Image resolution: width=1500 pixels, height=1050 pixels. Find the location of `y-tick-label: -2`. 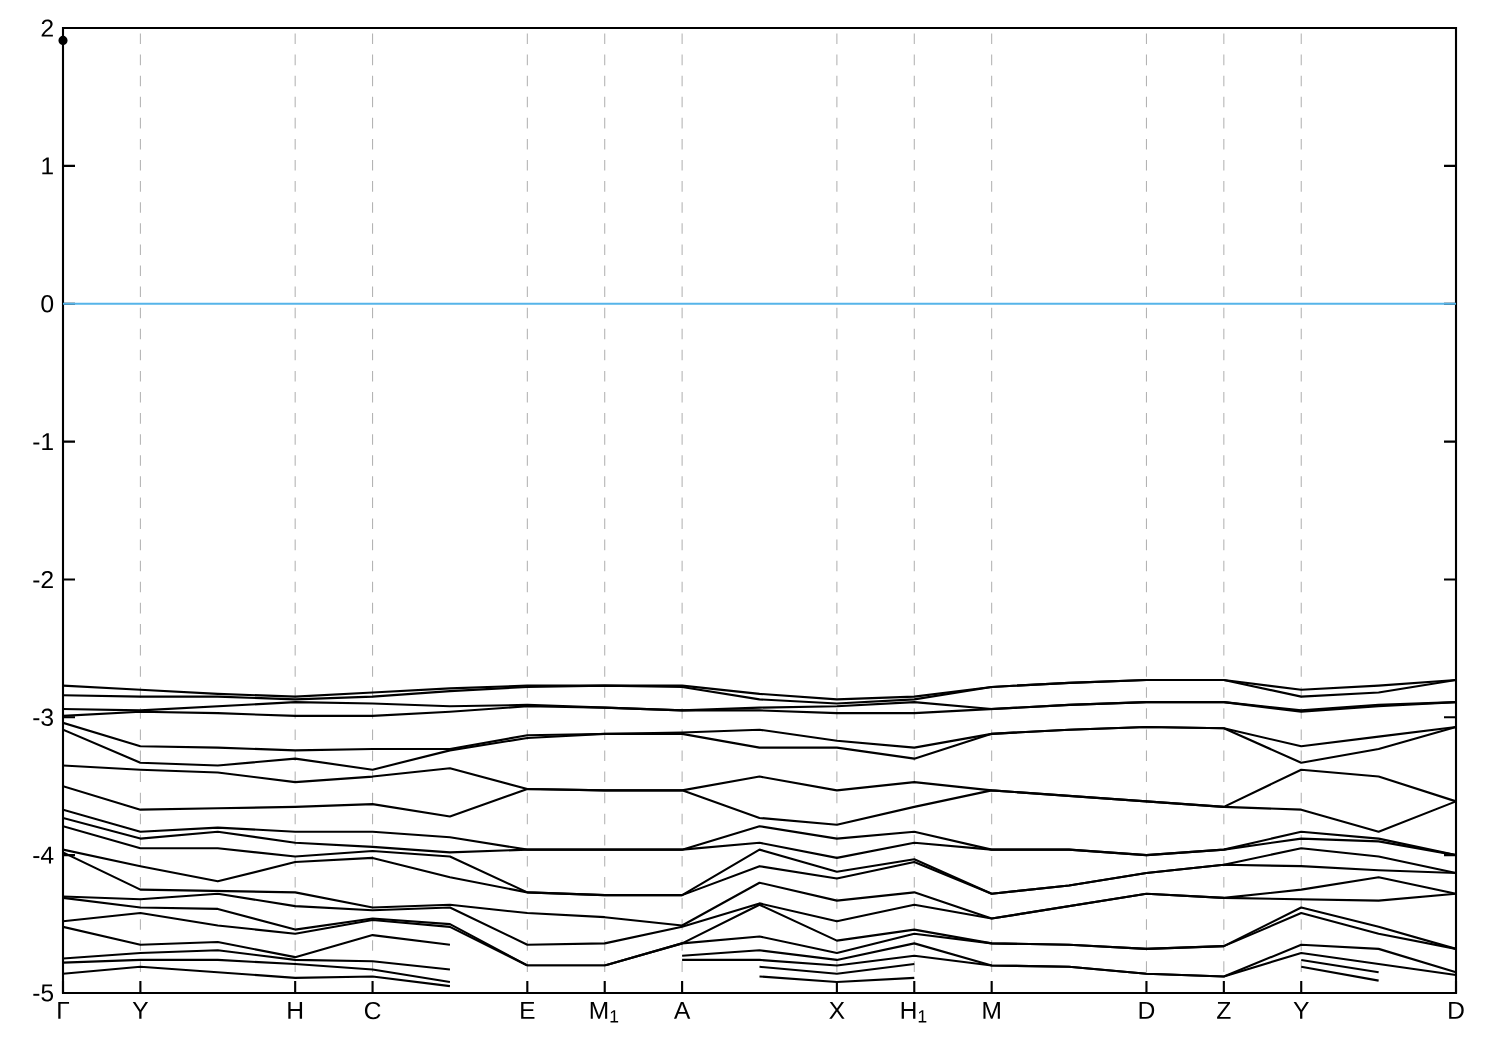

y-tick-label: -2 is located at coordinates (43, 579).